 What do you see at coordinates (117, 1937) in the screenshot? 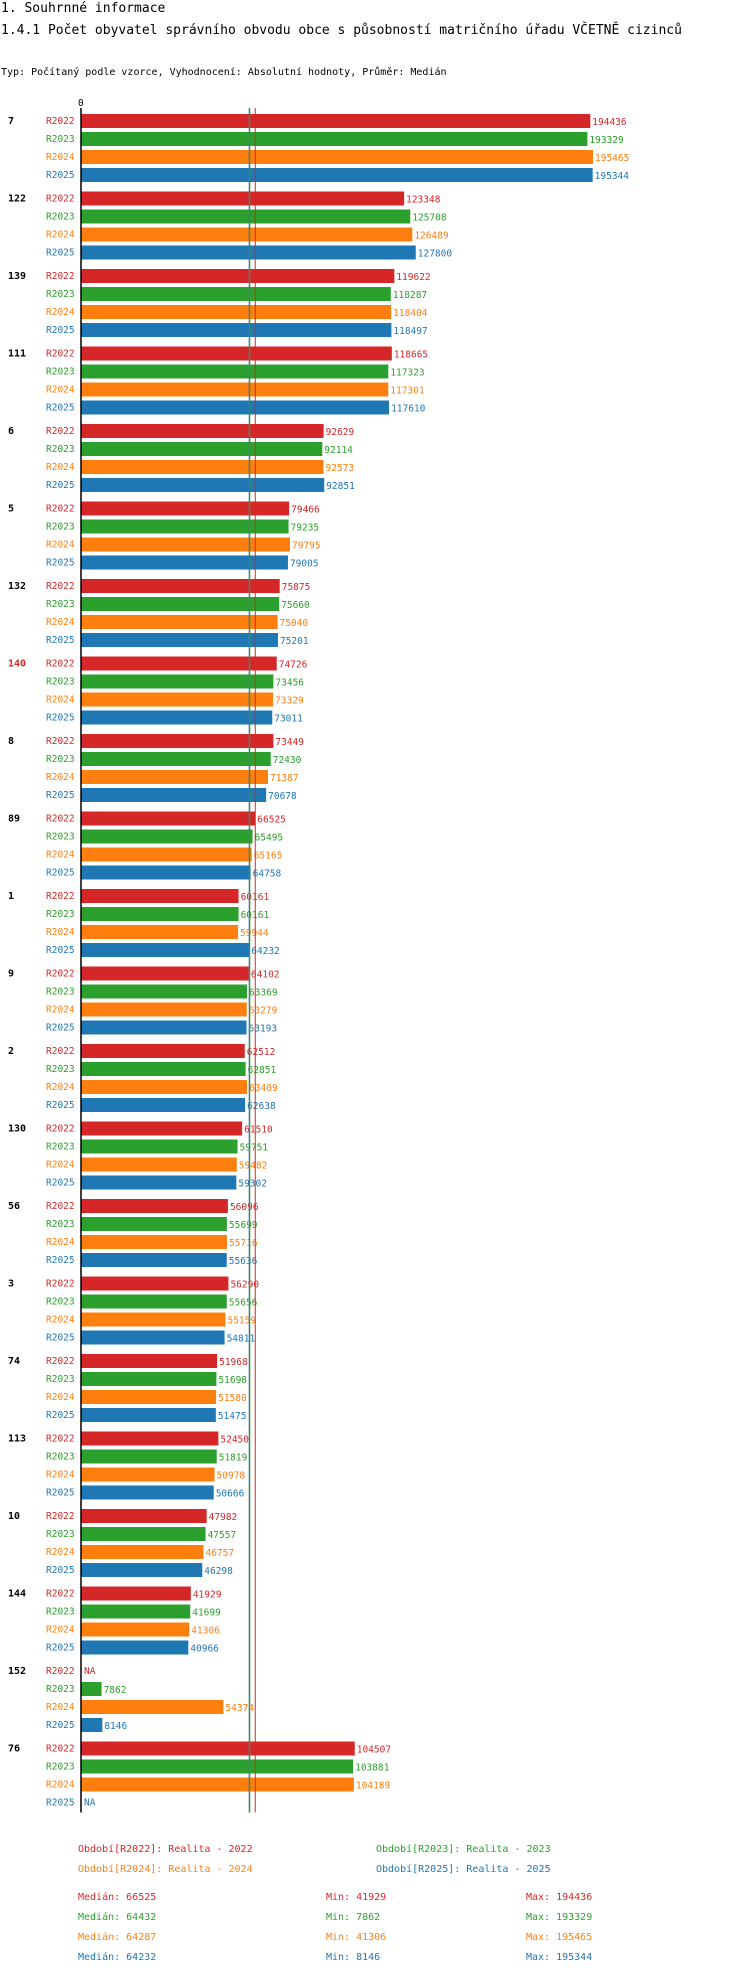
I see `stat-median-r2024: Medián: 64287` at bounding box center [117, 1937].